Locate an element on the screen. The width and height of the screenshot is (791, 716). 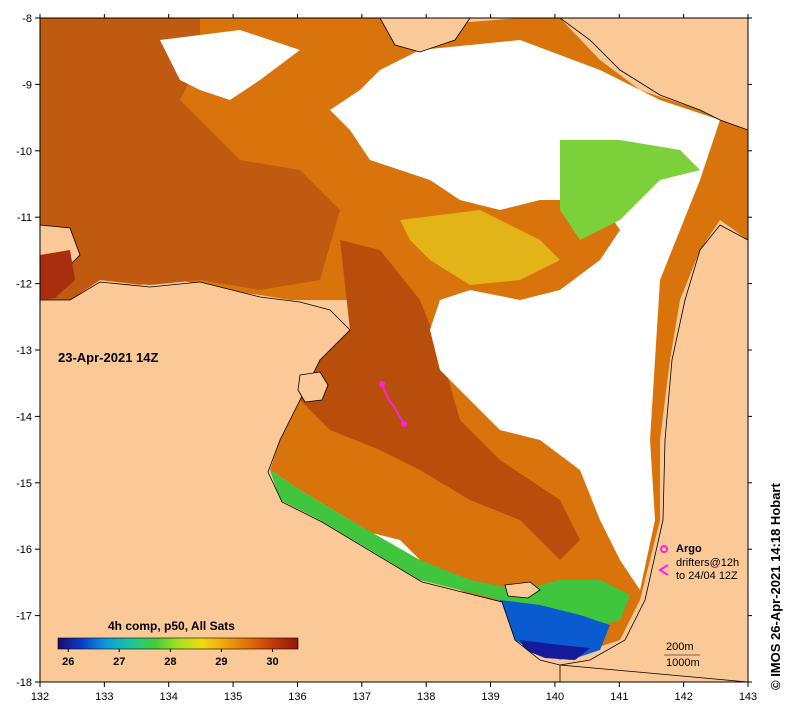
lon-tick-label: 136 is located at coordinates (297, 697).